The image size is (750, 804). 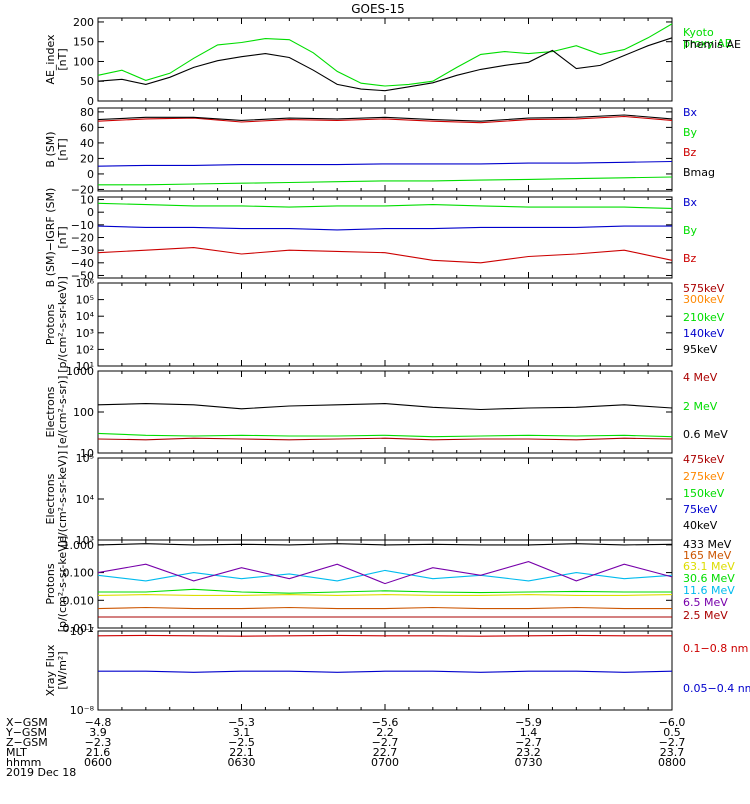 I want to click on y-tick-label: 50, so click(x=87, y=81).